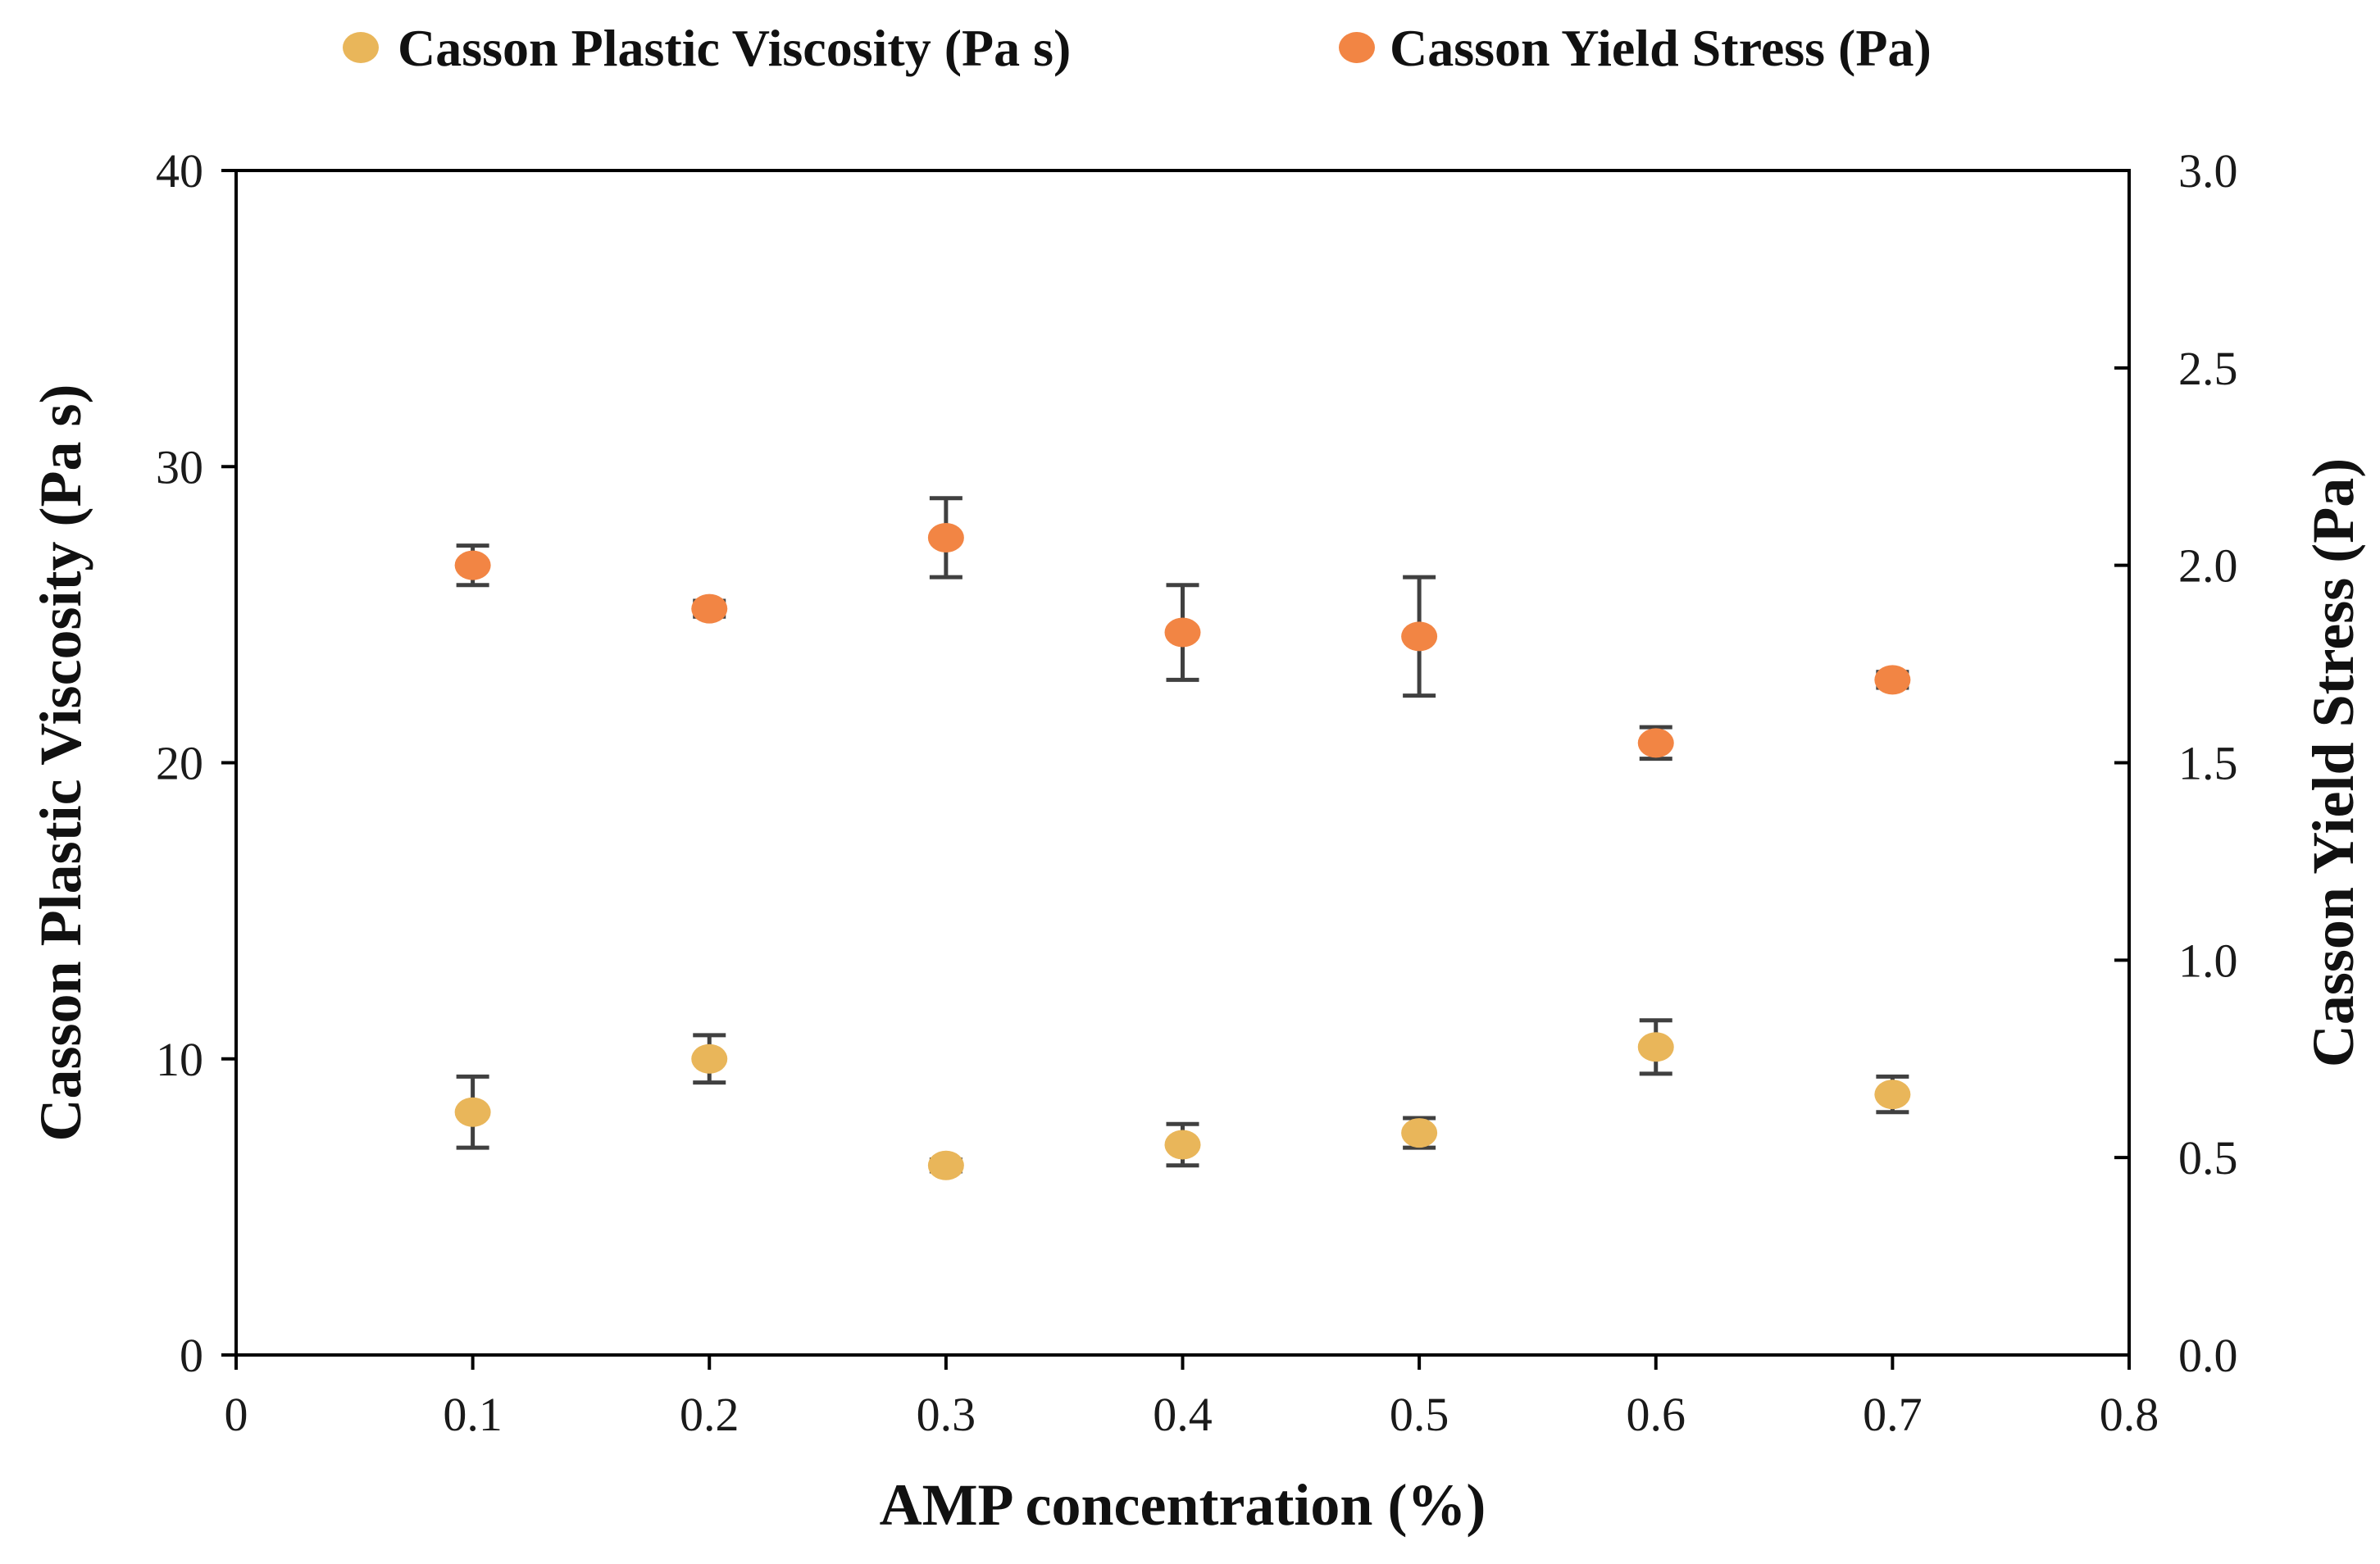 The height and width of the screenshot is (1564, 2380). What do you see at coordinates (2208, 960) in the screenshot?
I see `y2-tick-label: 1.0` at bounding box center [2208, 960].